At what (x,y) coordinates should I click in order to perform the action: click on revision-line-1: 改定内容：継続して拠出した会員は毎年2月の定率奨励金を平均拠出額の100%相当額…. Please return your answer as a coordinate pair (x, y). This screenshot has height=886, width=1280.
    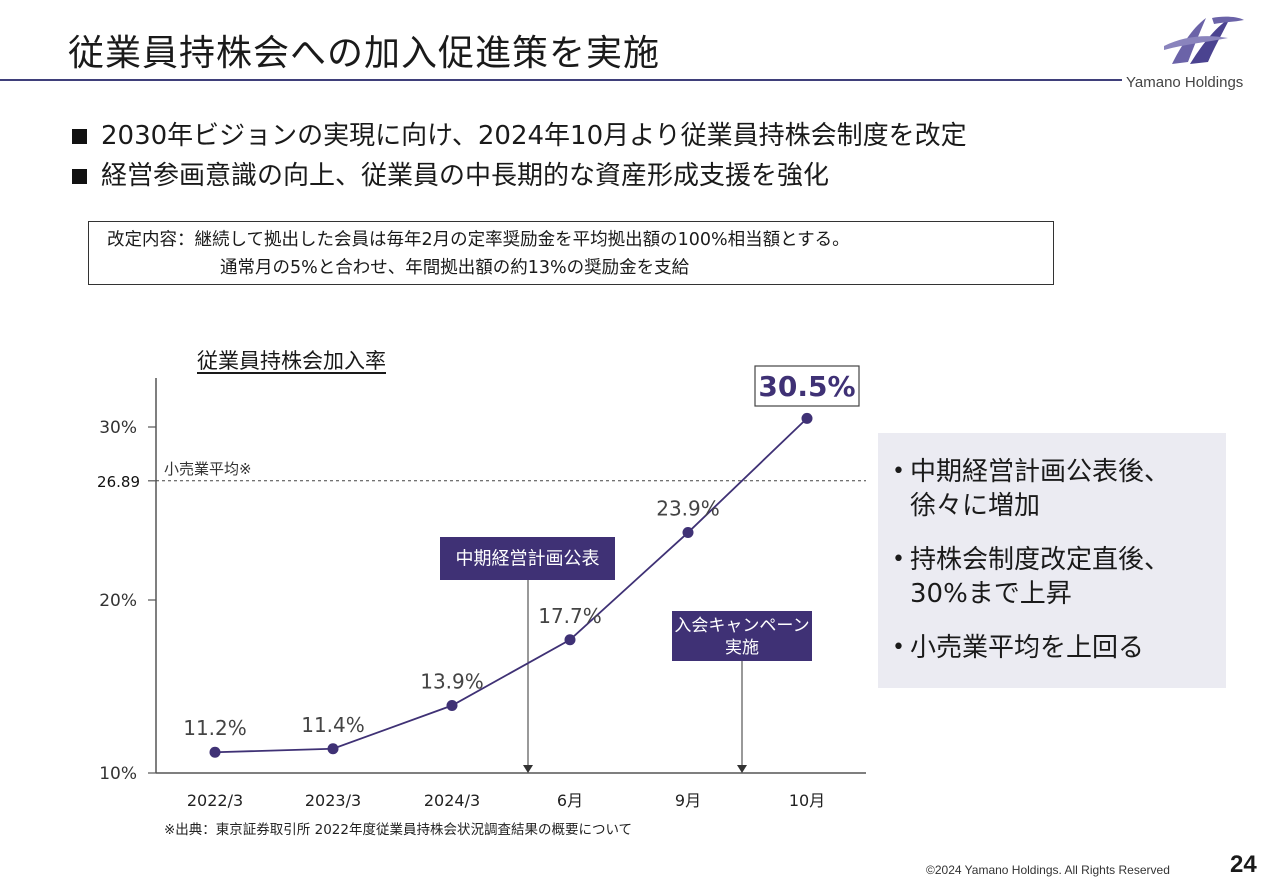
    Looking at the image, I should click on (478, 240).